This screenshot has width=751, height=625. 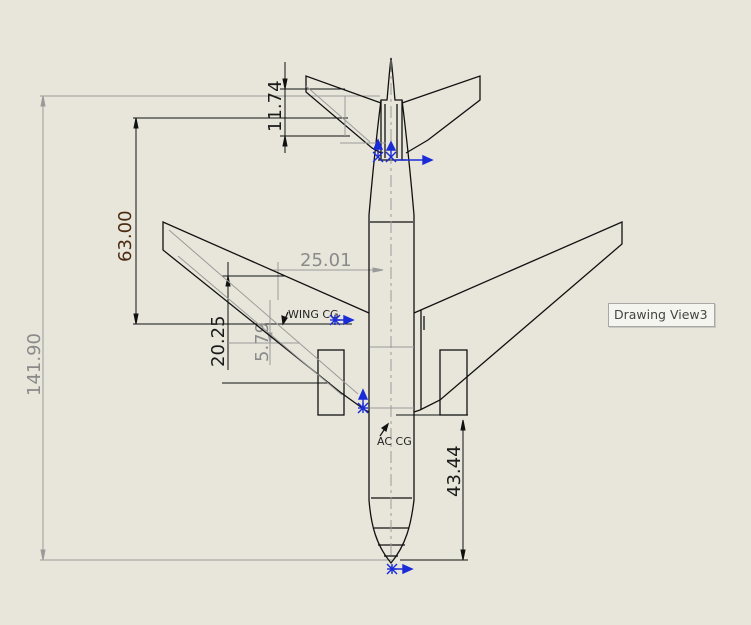 I want to click on right-engine, so click(x=453, y=382).